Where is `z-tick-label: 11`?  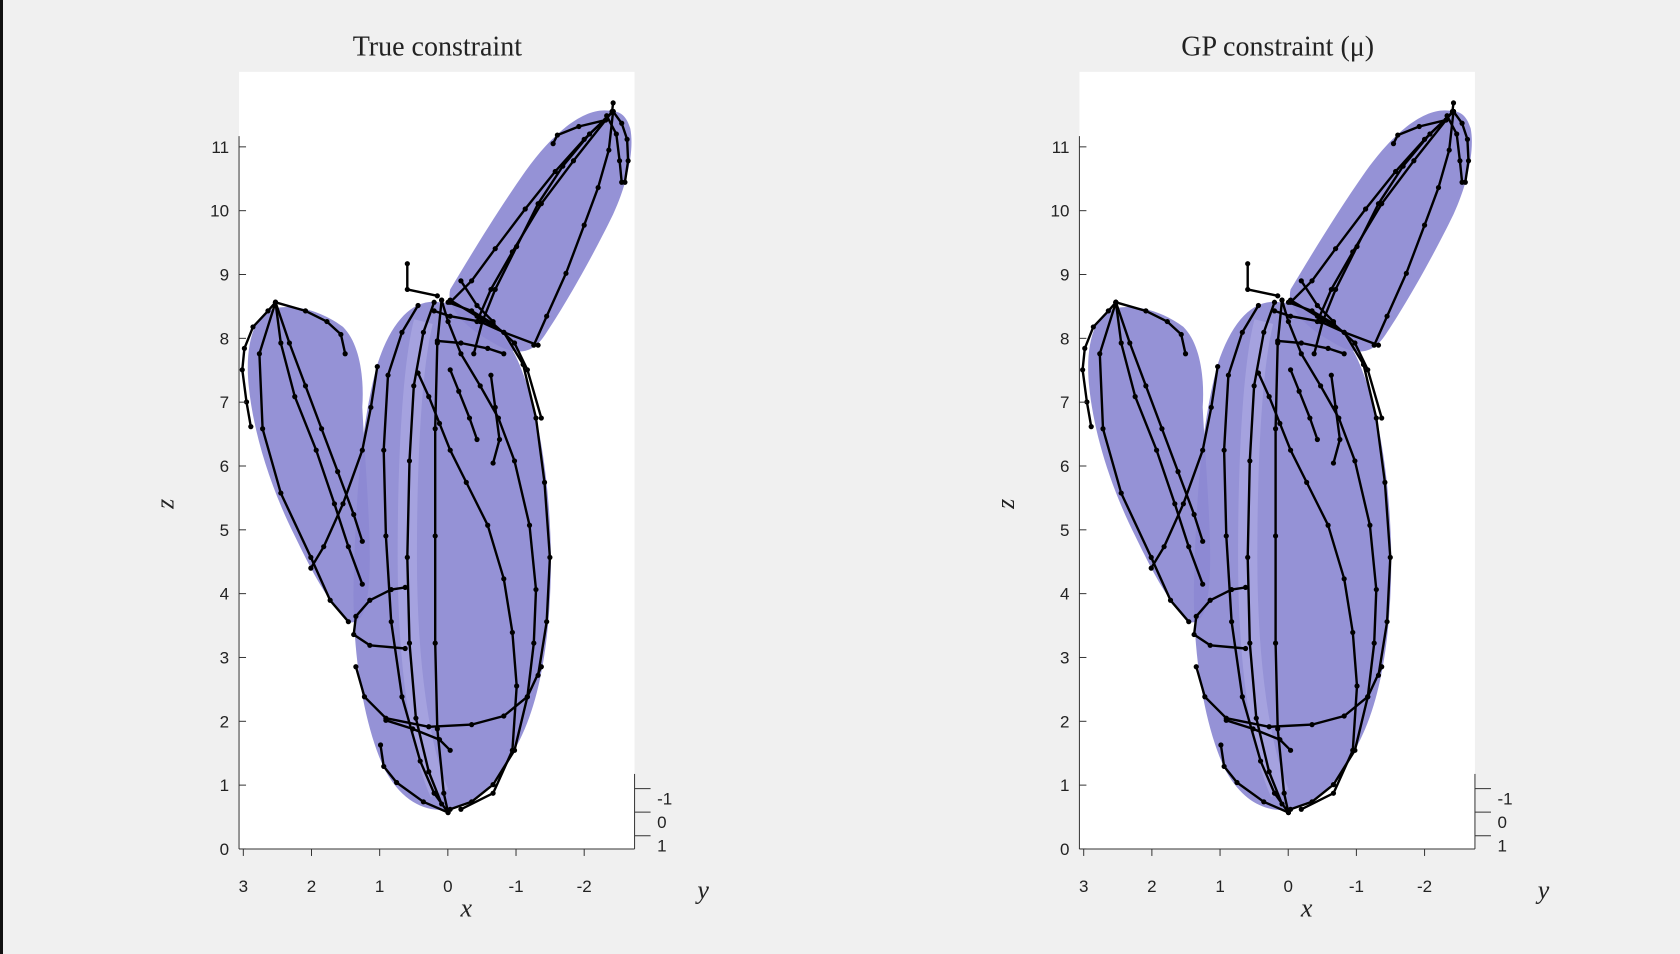 z-tick-label: 11 is located at coordinates (220, 147).